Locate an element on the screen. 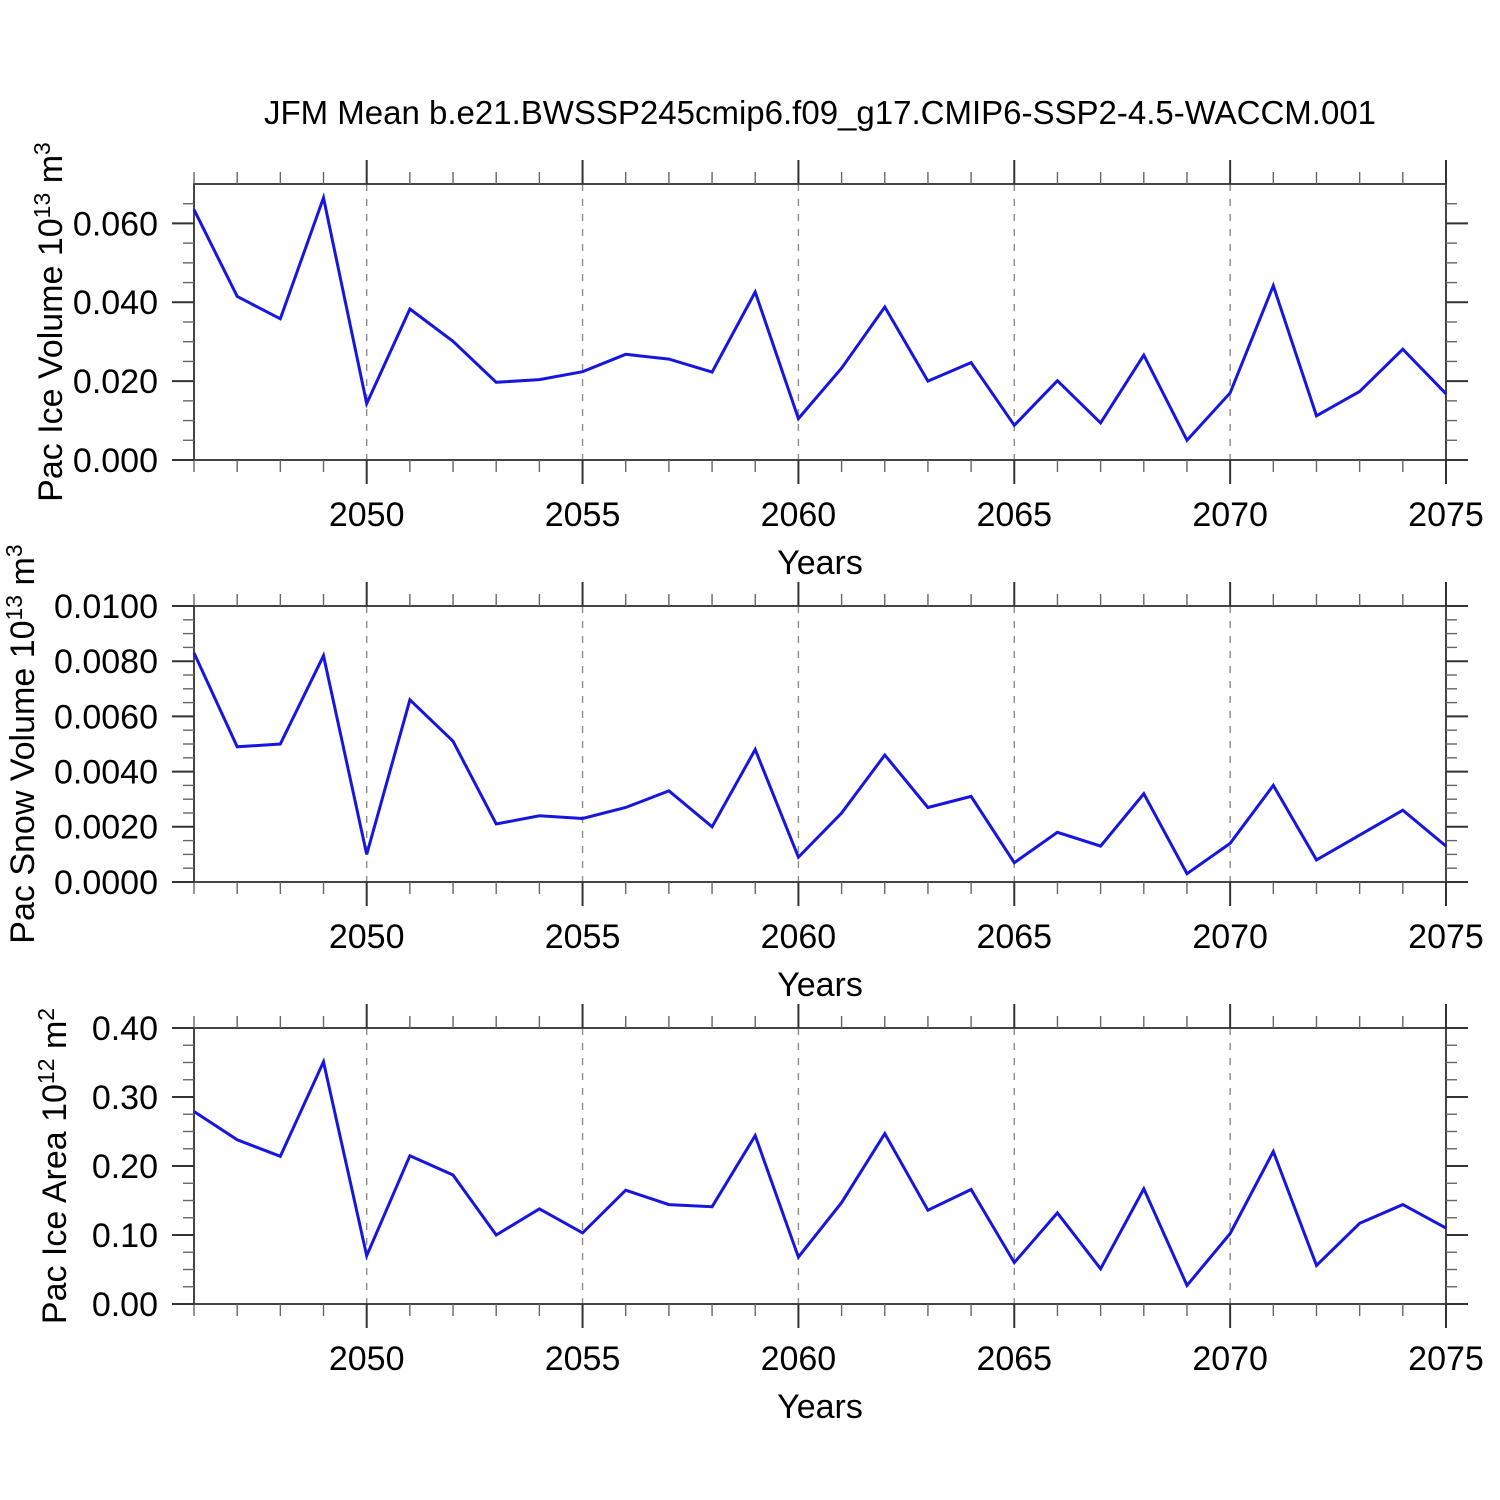 The height and width of the screenshot is (1500, 1500). y-axis-label: Pac Snow Volume 1013 m3 is located at coordinates (21, 743).